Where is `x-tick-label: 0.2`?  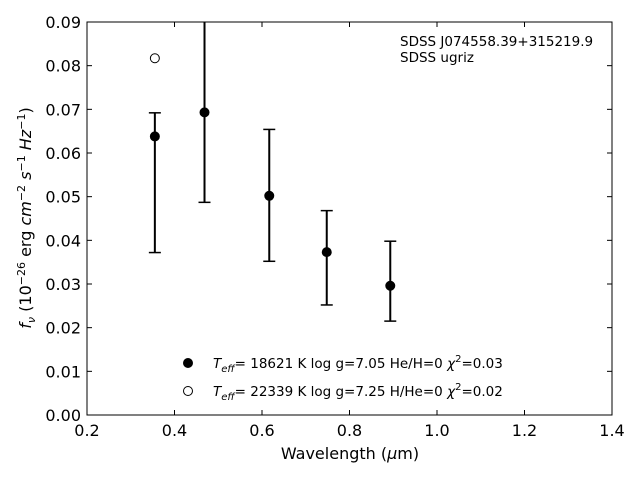
x-tick-label: 0.2 is located at coordinates (86, 430).